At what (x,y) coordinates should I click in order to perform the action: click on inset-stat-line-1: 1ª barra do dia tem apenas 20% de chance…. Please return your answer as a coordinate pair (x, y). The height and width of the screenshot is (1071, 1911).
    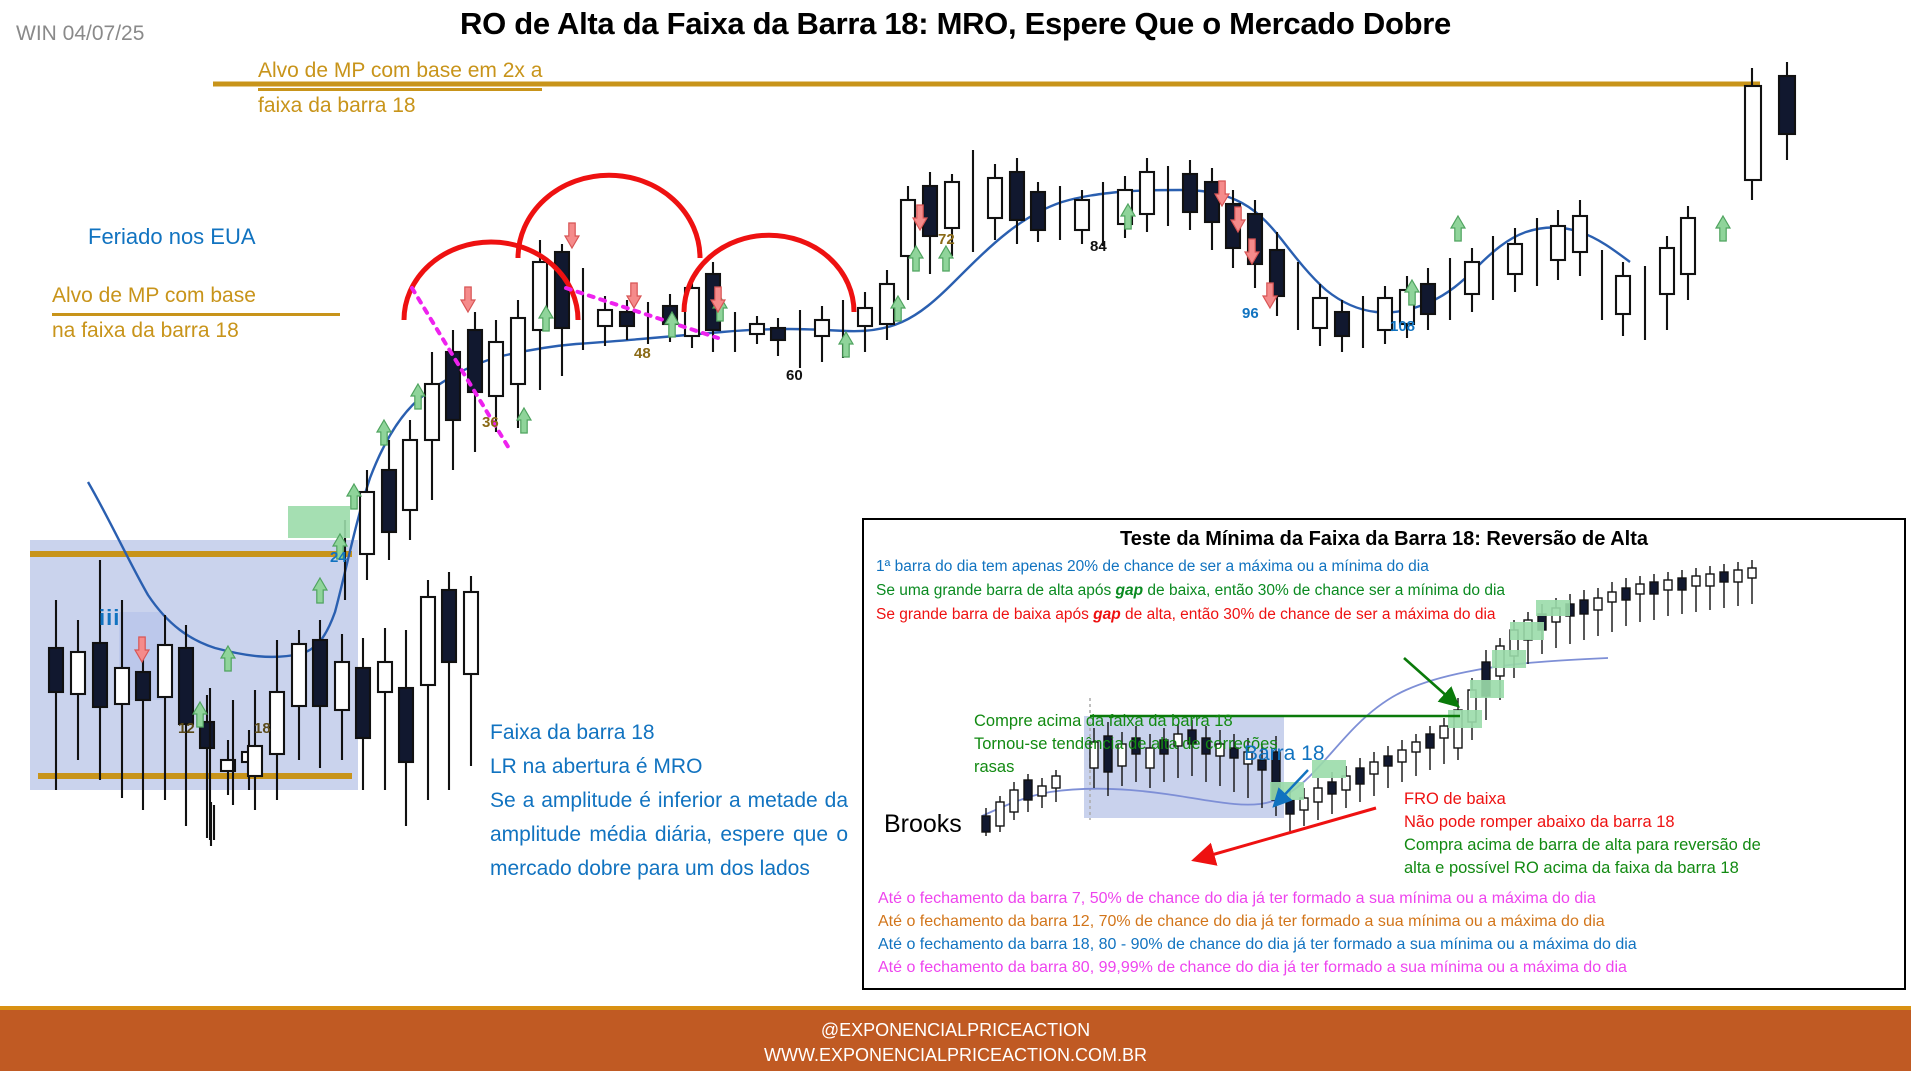
    Looking at the image, I should click on (1152, 567).